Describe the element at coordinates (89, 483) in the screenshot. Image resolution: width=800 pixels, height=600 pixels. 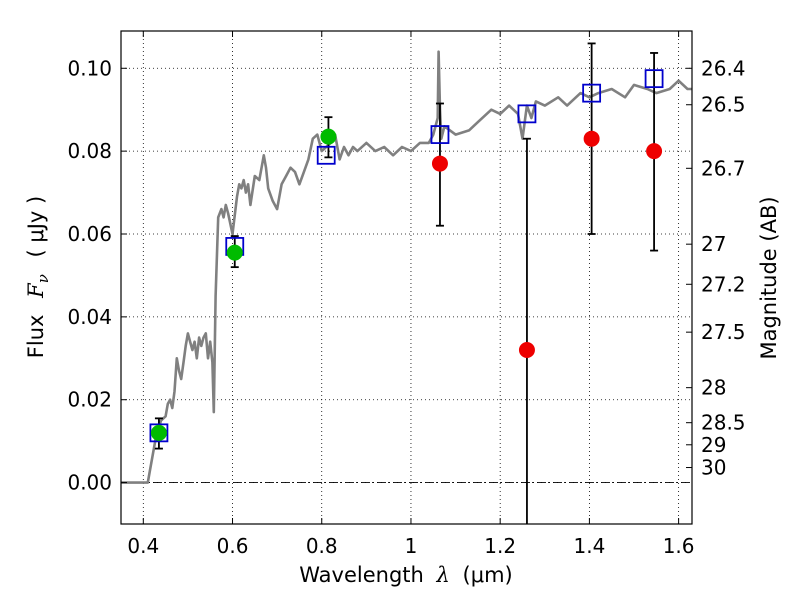
I see `y-tick-label: 0.00` at that location.